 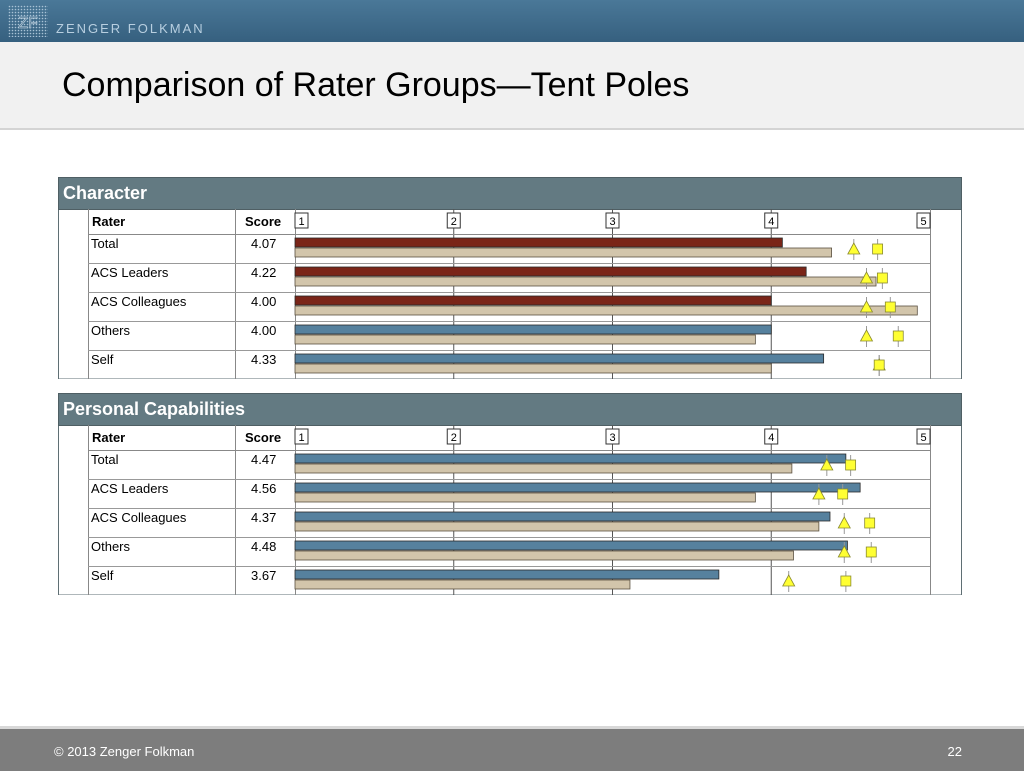 I want to click on panel-title: Personal Capabilities, so click(x=154, y=409).